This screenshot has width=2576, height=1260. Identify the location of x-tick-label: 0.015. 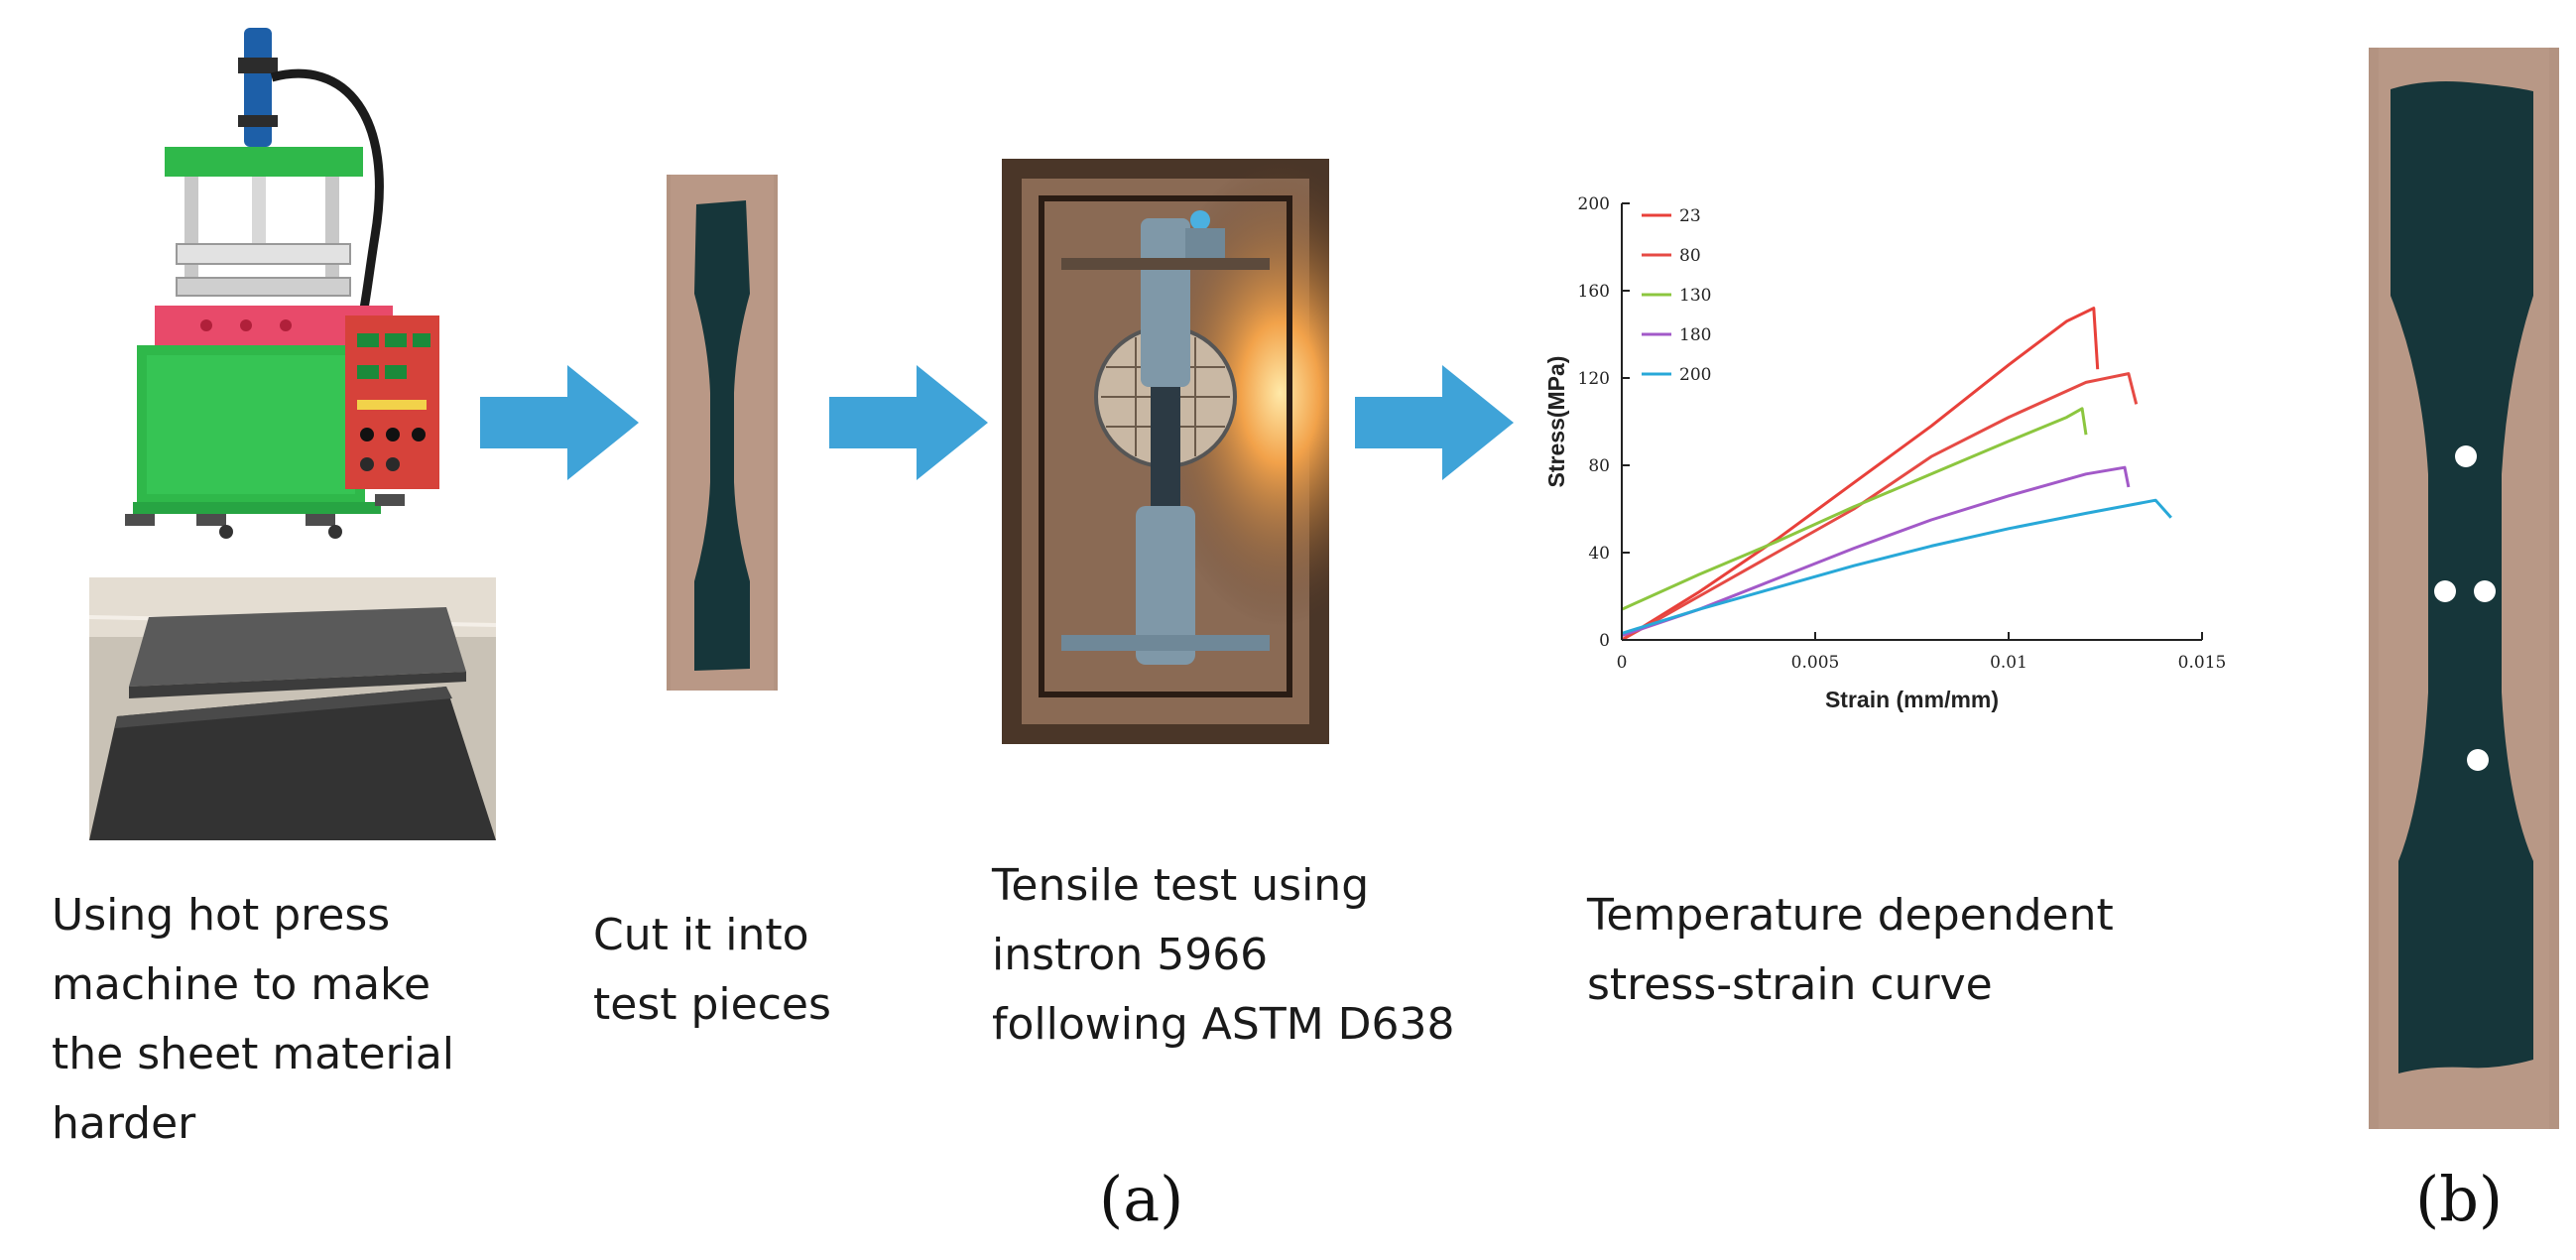
(2202, 663).